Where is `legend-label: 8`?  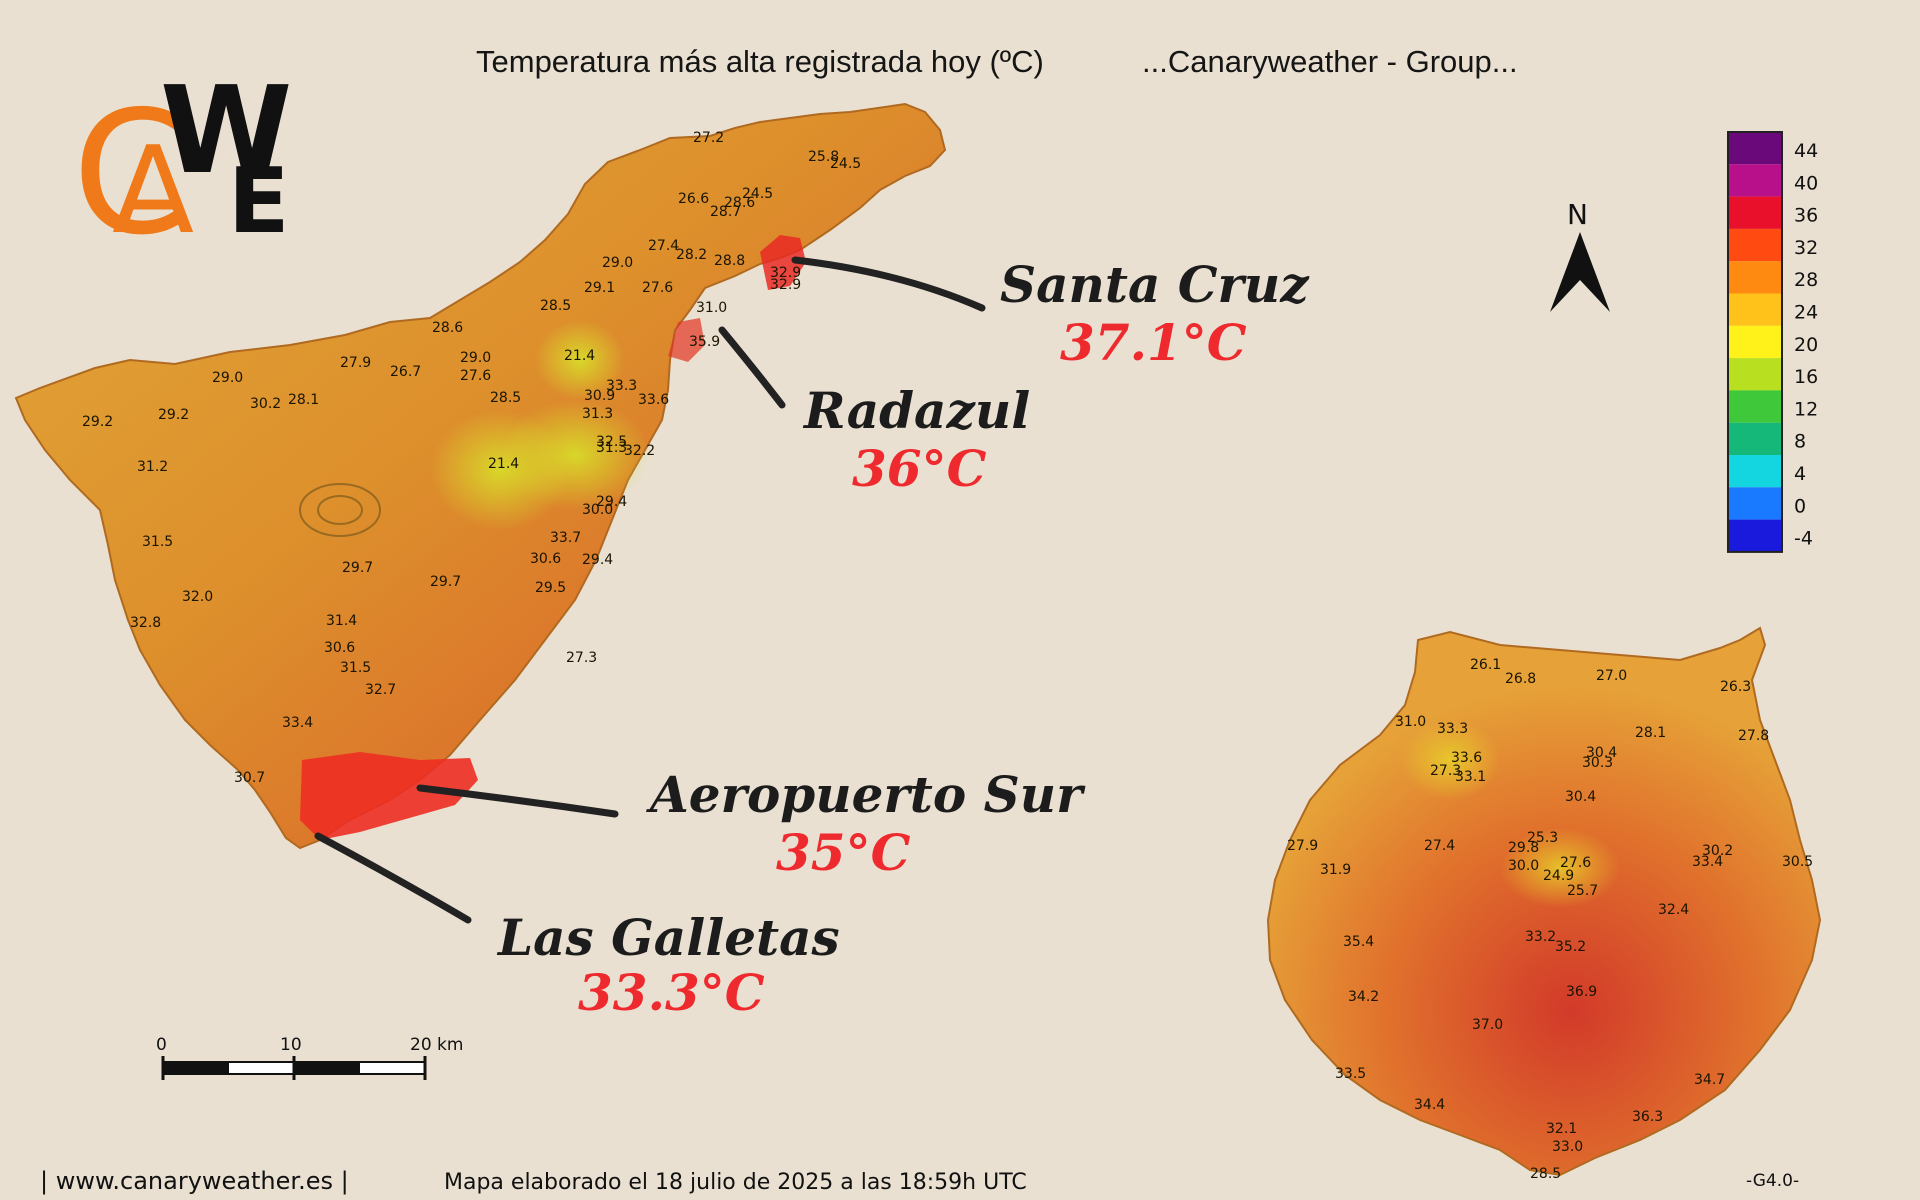
legend-label: 8 is located at coordinates (1800, 442).